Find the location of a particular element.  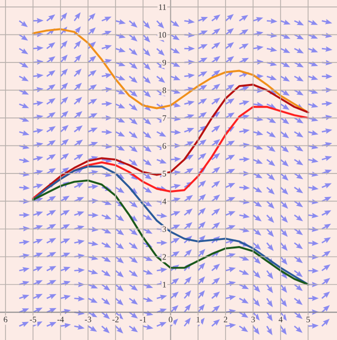

x-tick-label: 6 is located at coordinates (6, 319).